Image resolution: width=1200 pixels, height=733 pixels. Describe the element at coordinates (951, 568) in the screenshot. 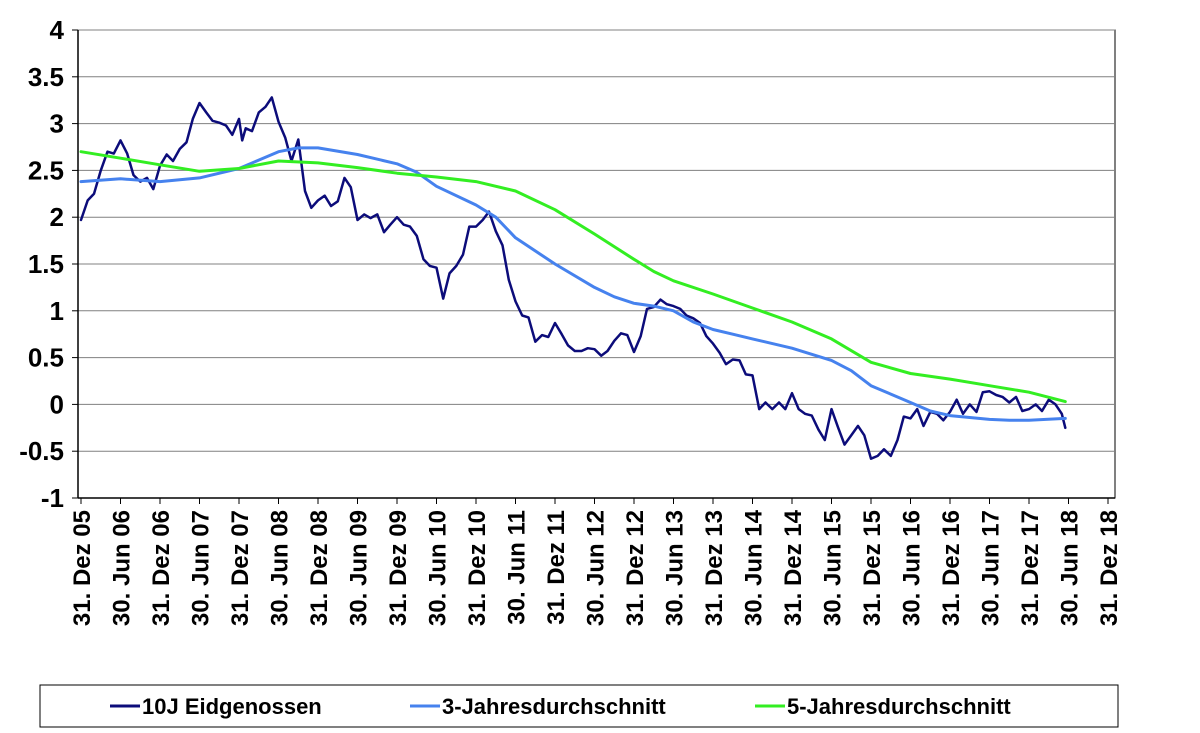

I see `x-tick-label: 31. Dez 16` at that location.